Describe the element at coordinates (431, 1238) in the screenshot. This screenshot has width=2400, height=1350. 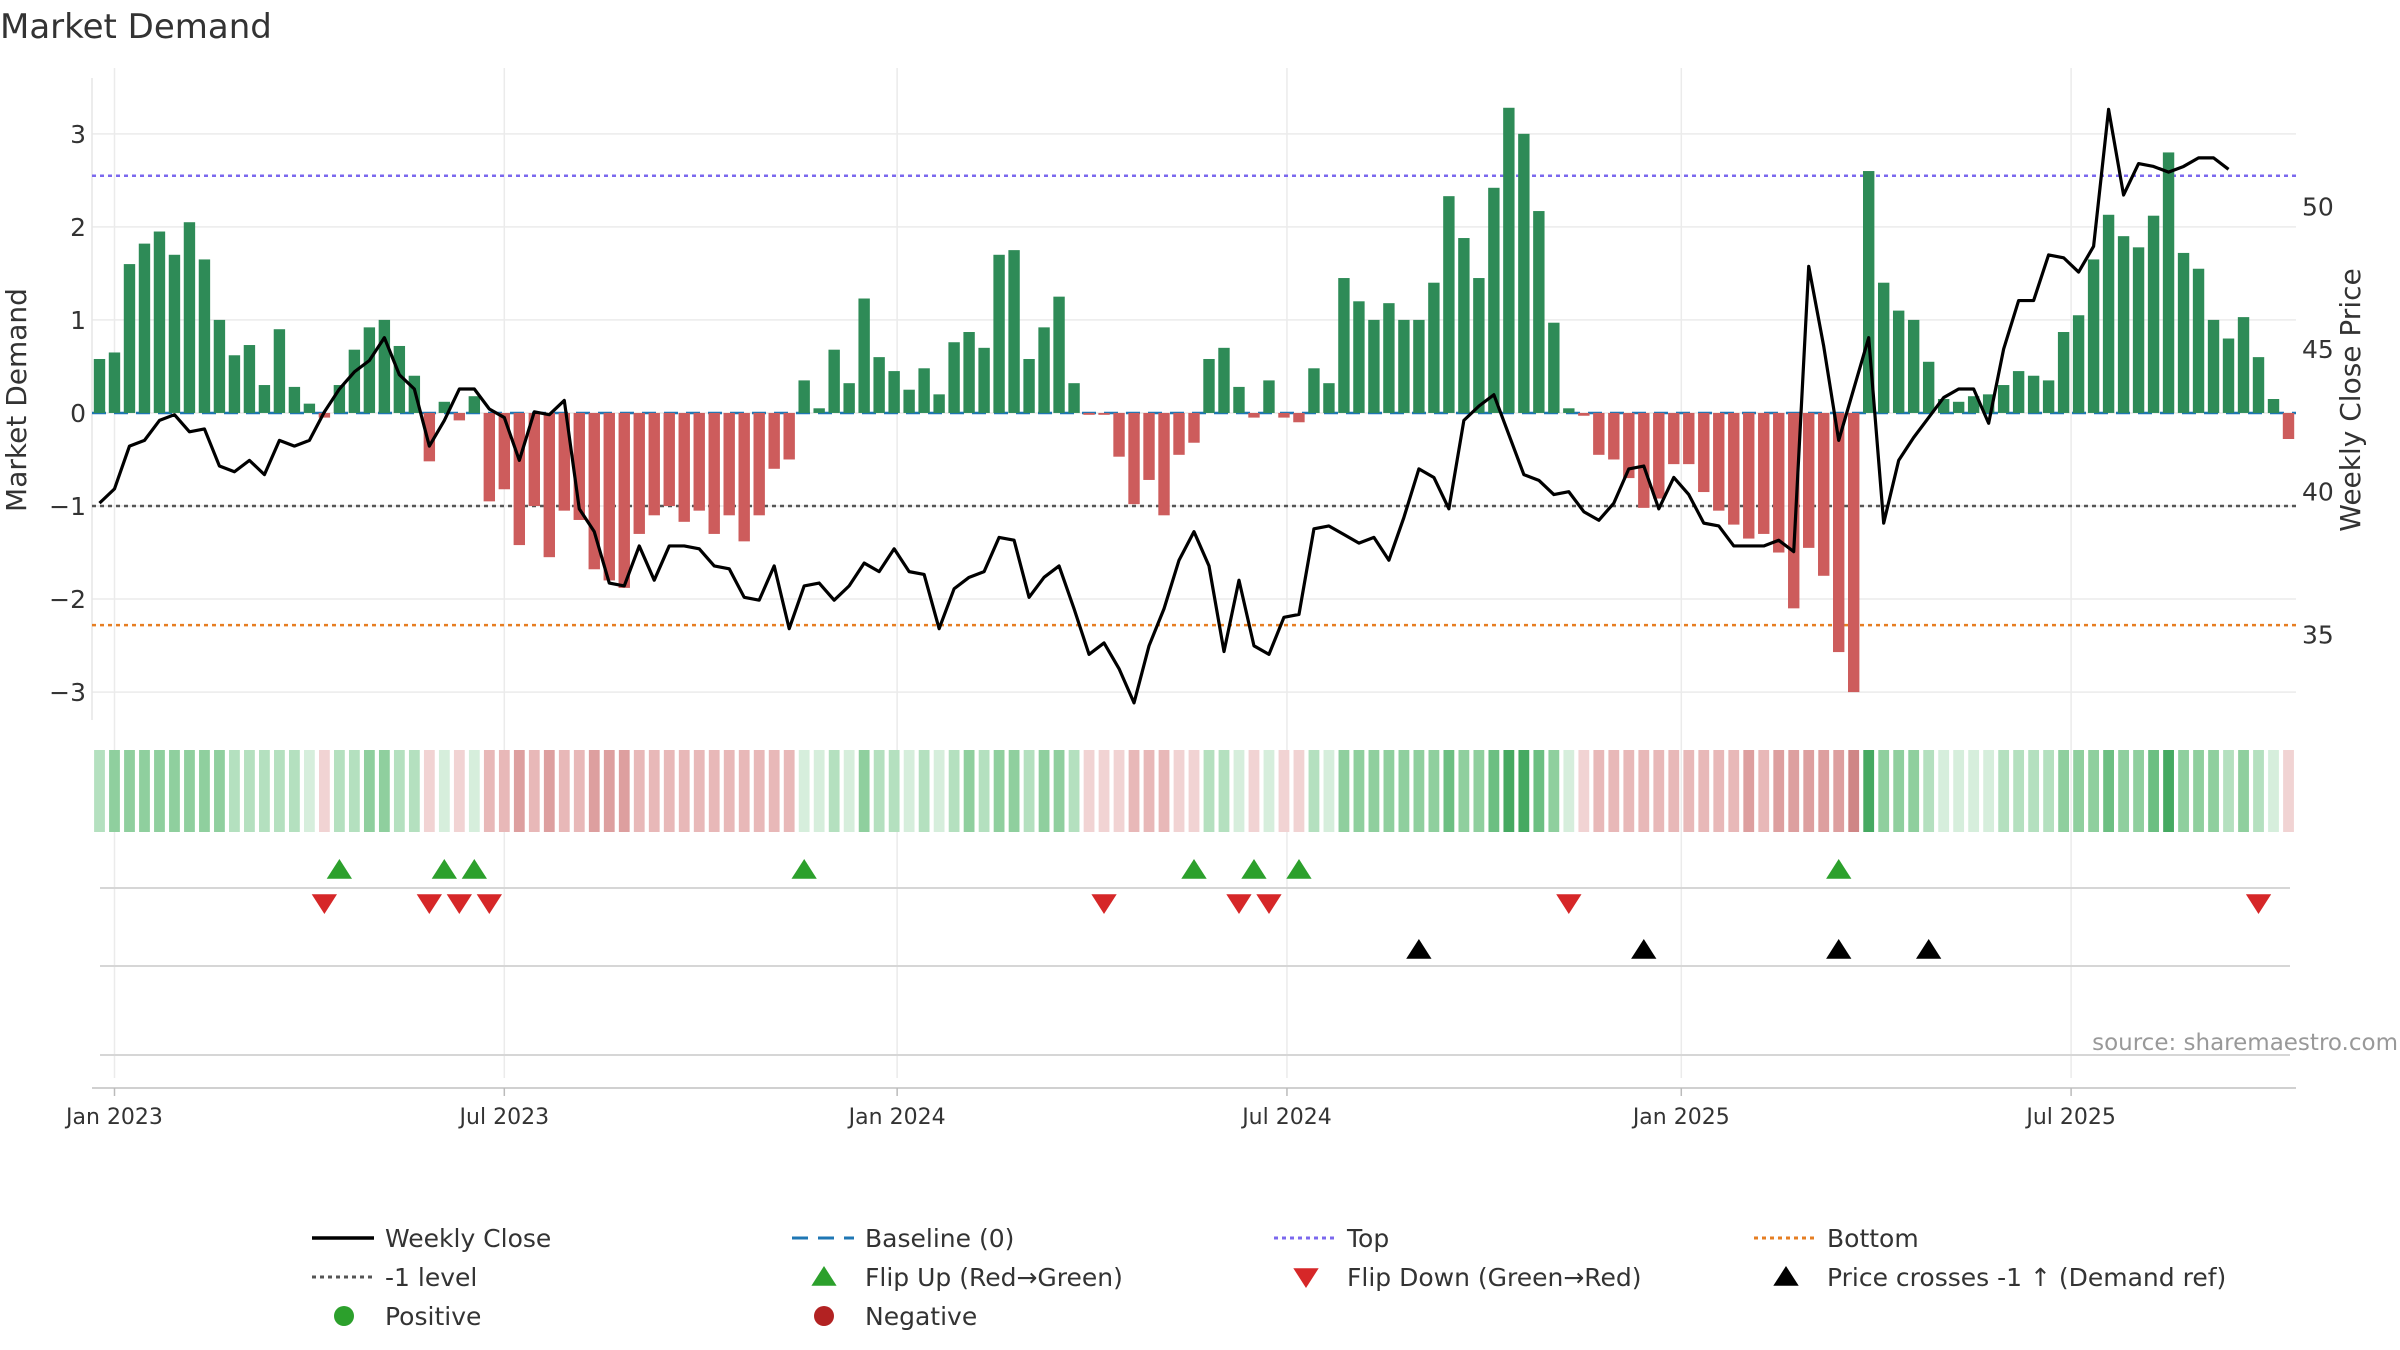
I see `legend-item-close: Weekly Close` at that location.